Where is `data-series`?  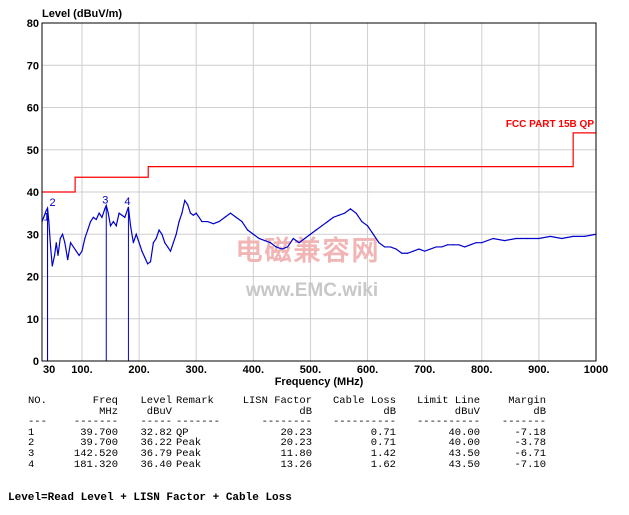
data-series is located at coordinates (319, 232).